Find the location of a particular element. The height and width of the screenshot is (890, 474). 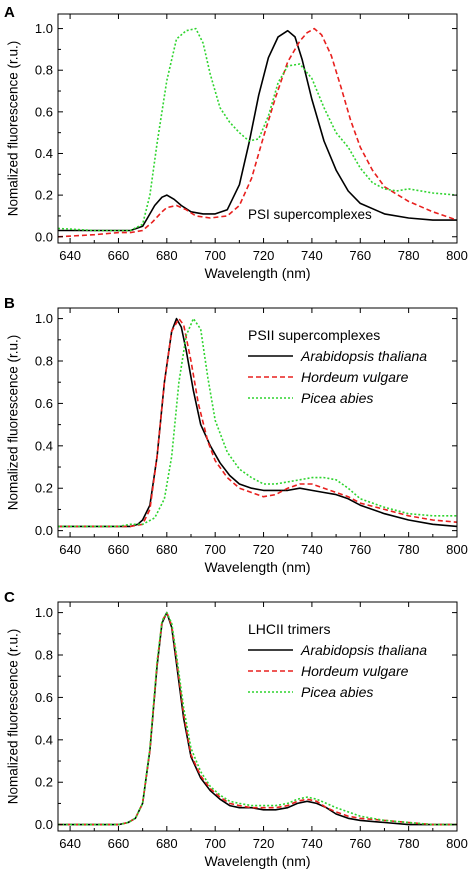

panel-annotation: PSI supercomplexes is located at coordinates (310, 214).